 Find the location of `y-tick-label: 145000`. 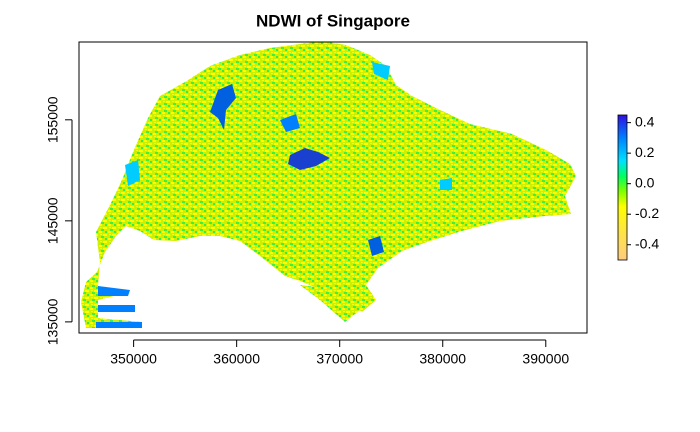

y-tick-label: 145000 is located at coordinates (53, 220).